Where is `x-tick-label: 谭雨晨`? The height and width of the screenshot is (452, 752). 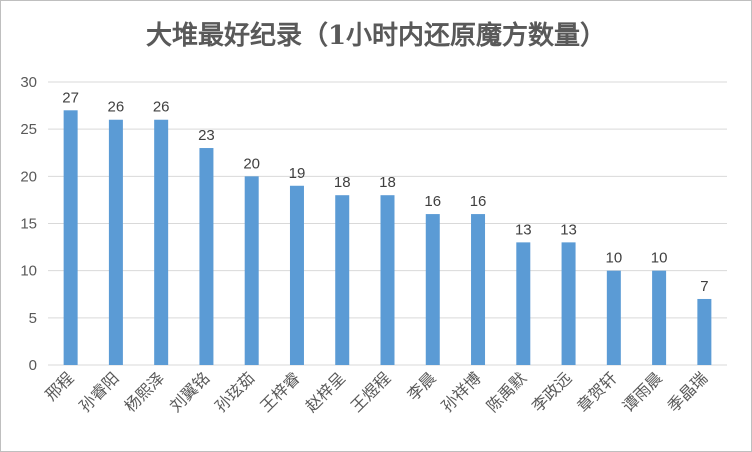 x-tick-label: 谭雨晨 is located at coordinates (642, 391).